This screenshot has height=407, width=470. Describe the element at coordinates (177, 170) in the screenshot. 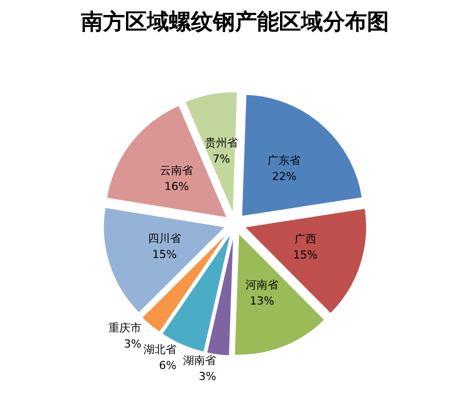

I see `slice-label: 云南省` at that location.